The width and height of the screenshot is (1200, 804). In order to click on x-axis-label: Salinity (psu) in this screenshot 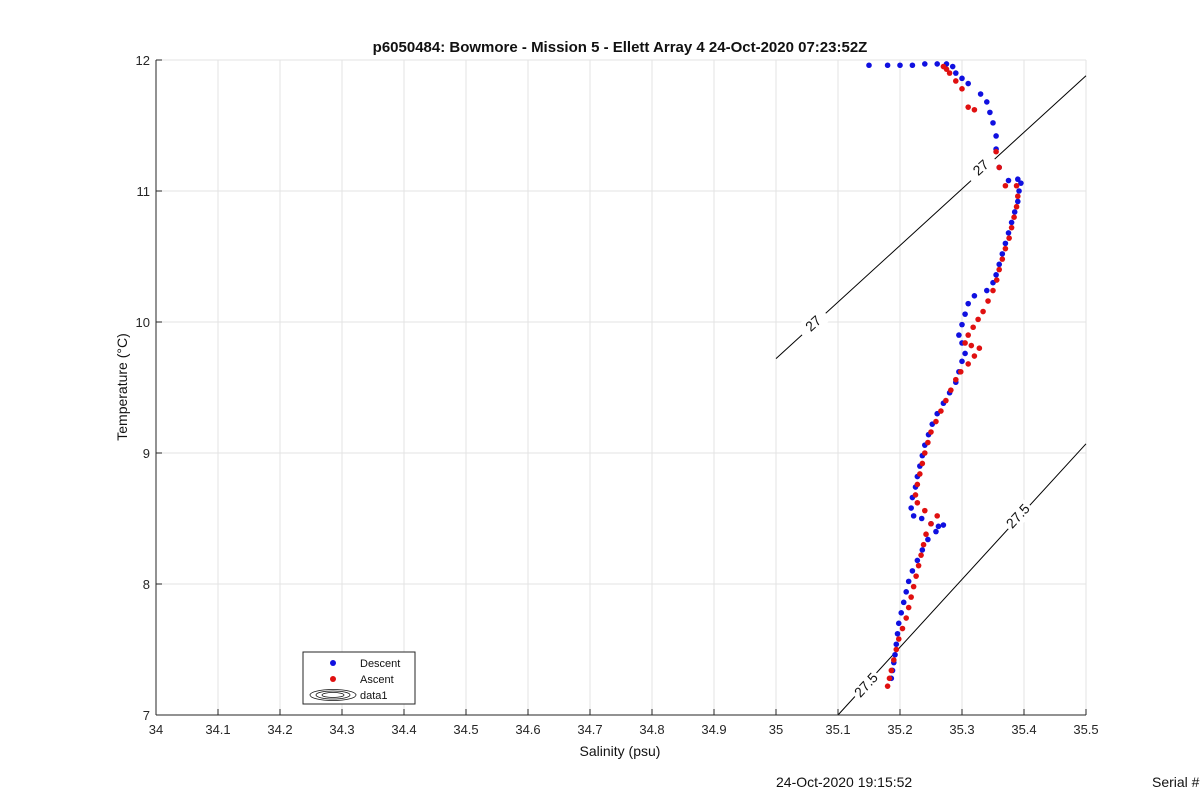, I will do `click(620, 751)`.